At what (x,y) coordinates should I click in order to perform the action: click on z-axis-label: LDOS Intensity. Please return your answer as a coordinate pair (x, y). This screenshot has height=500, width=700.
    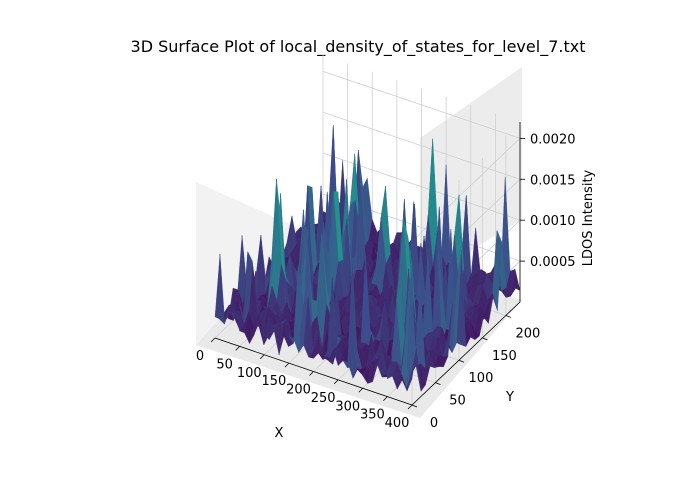
    Looking at the image, I should click on (588, 217).